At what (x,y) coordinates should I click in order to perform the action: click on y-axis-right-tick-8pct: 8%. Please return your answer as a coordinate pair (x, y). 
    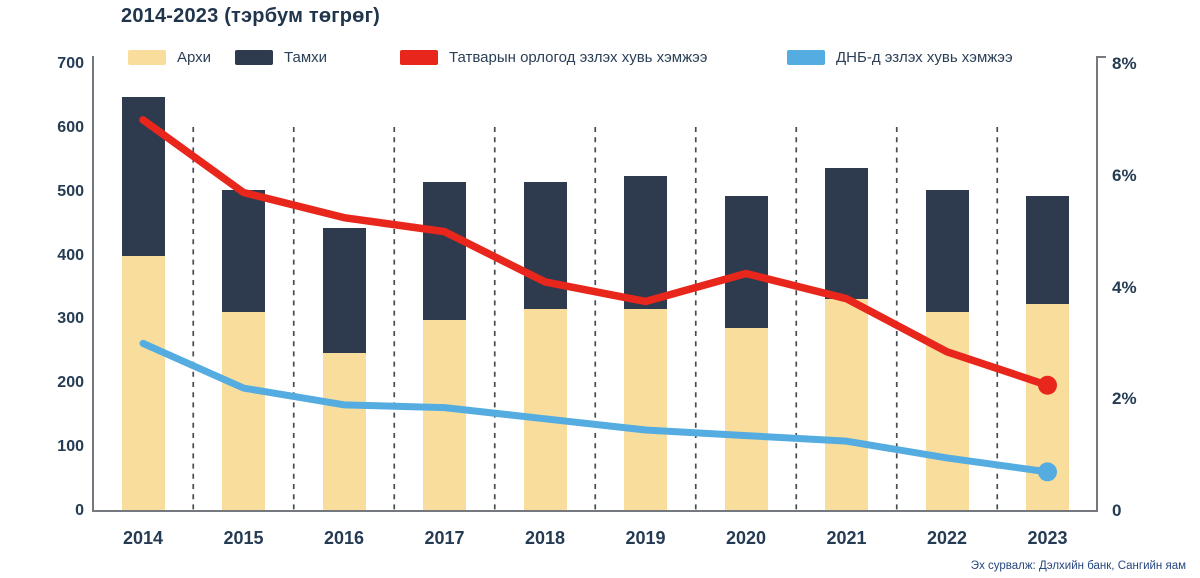
    Looking at the image, I should click on (1124, 63).